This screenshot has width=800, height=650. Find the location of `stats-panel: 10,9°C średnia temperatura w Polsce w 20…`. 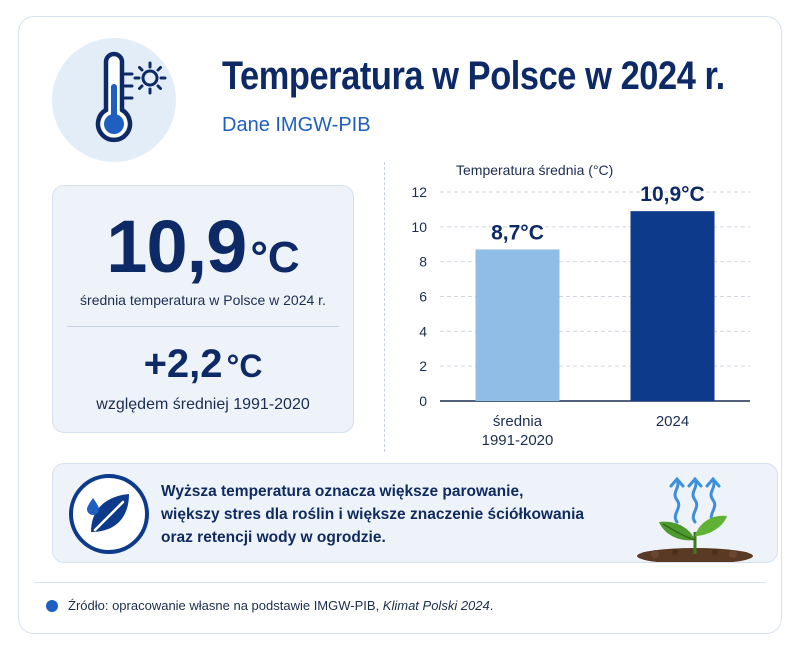

stats-panel: 10,9°C średnia temperatura w Polsce w 20… is located at coordinates (203, 309).